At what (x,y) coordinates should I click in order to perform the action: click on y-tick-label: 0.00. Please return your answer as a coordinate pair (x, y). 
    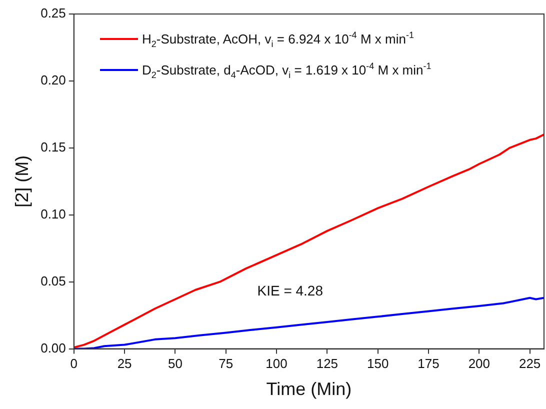
    Looking at the image, I should click on (53, 348).